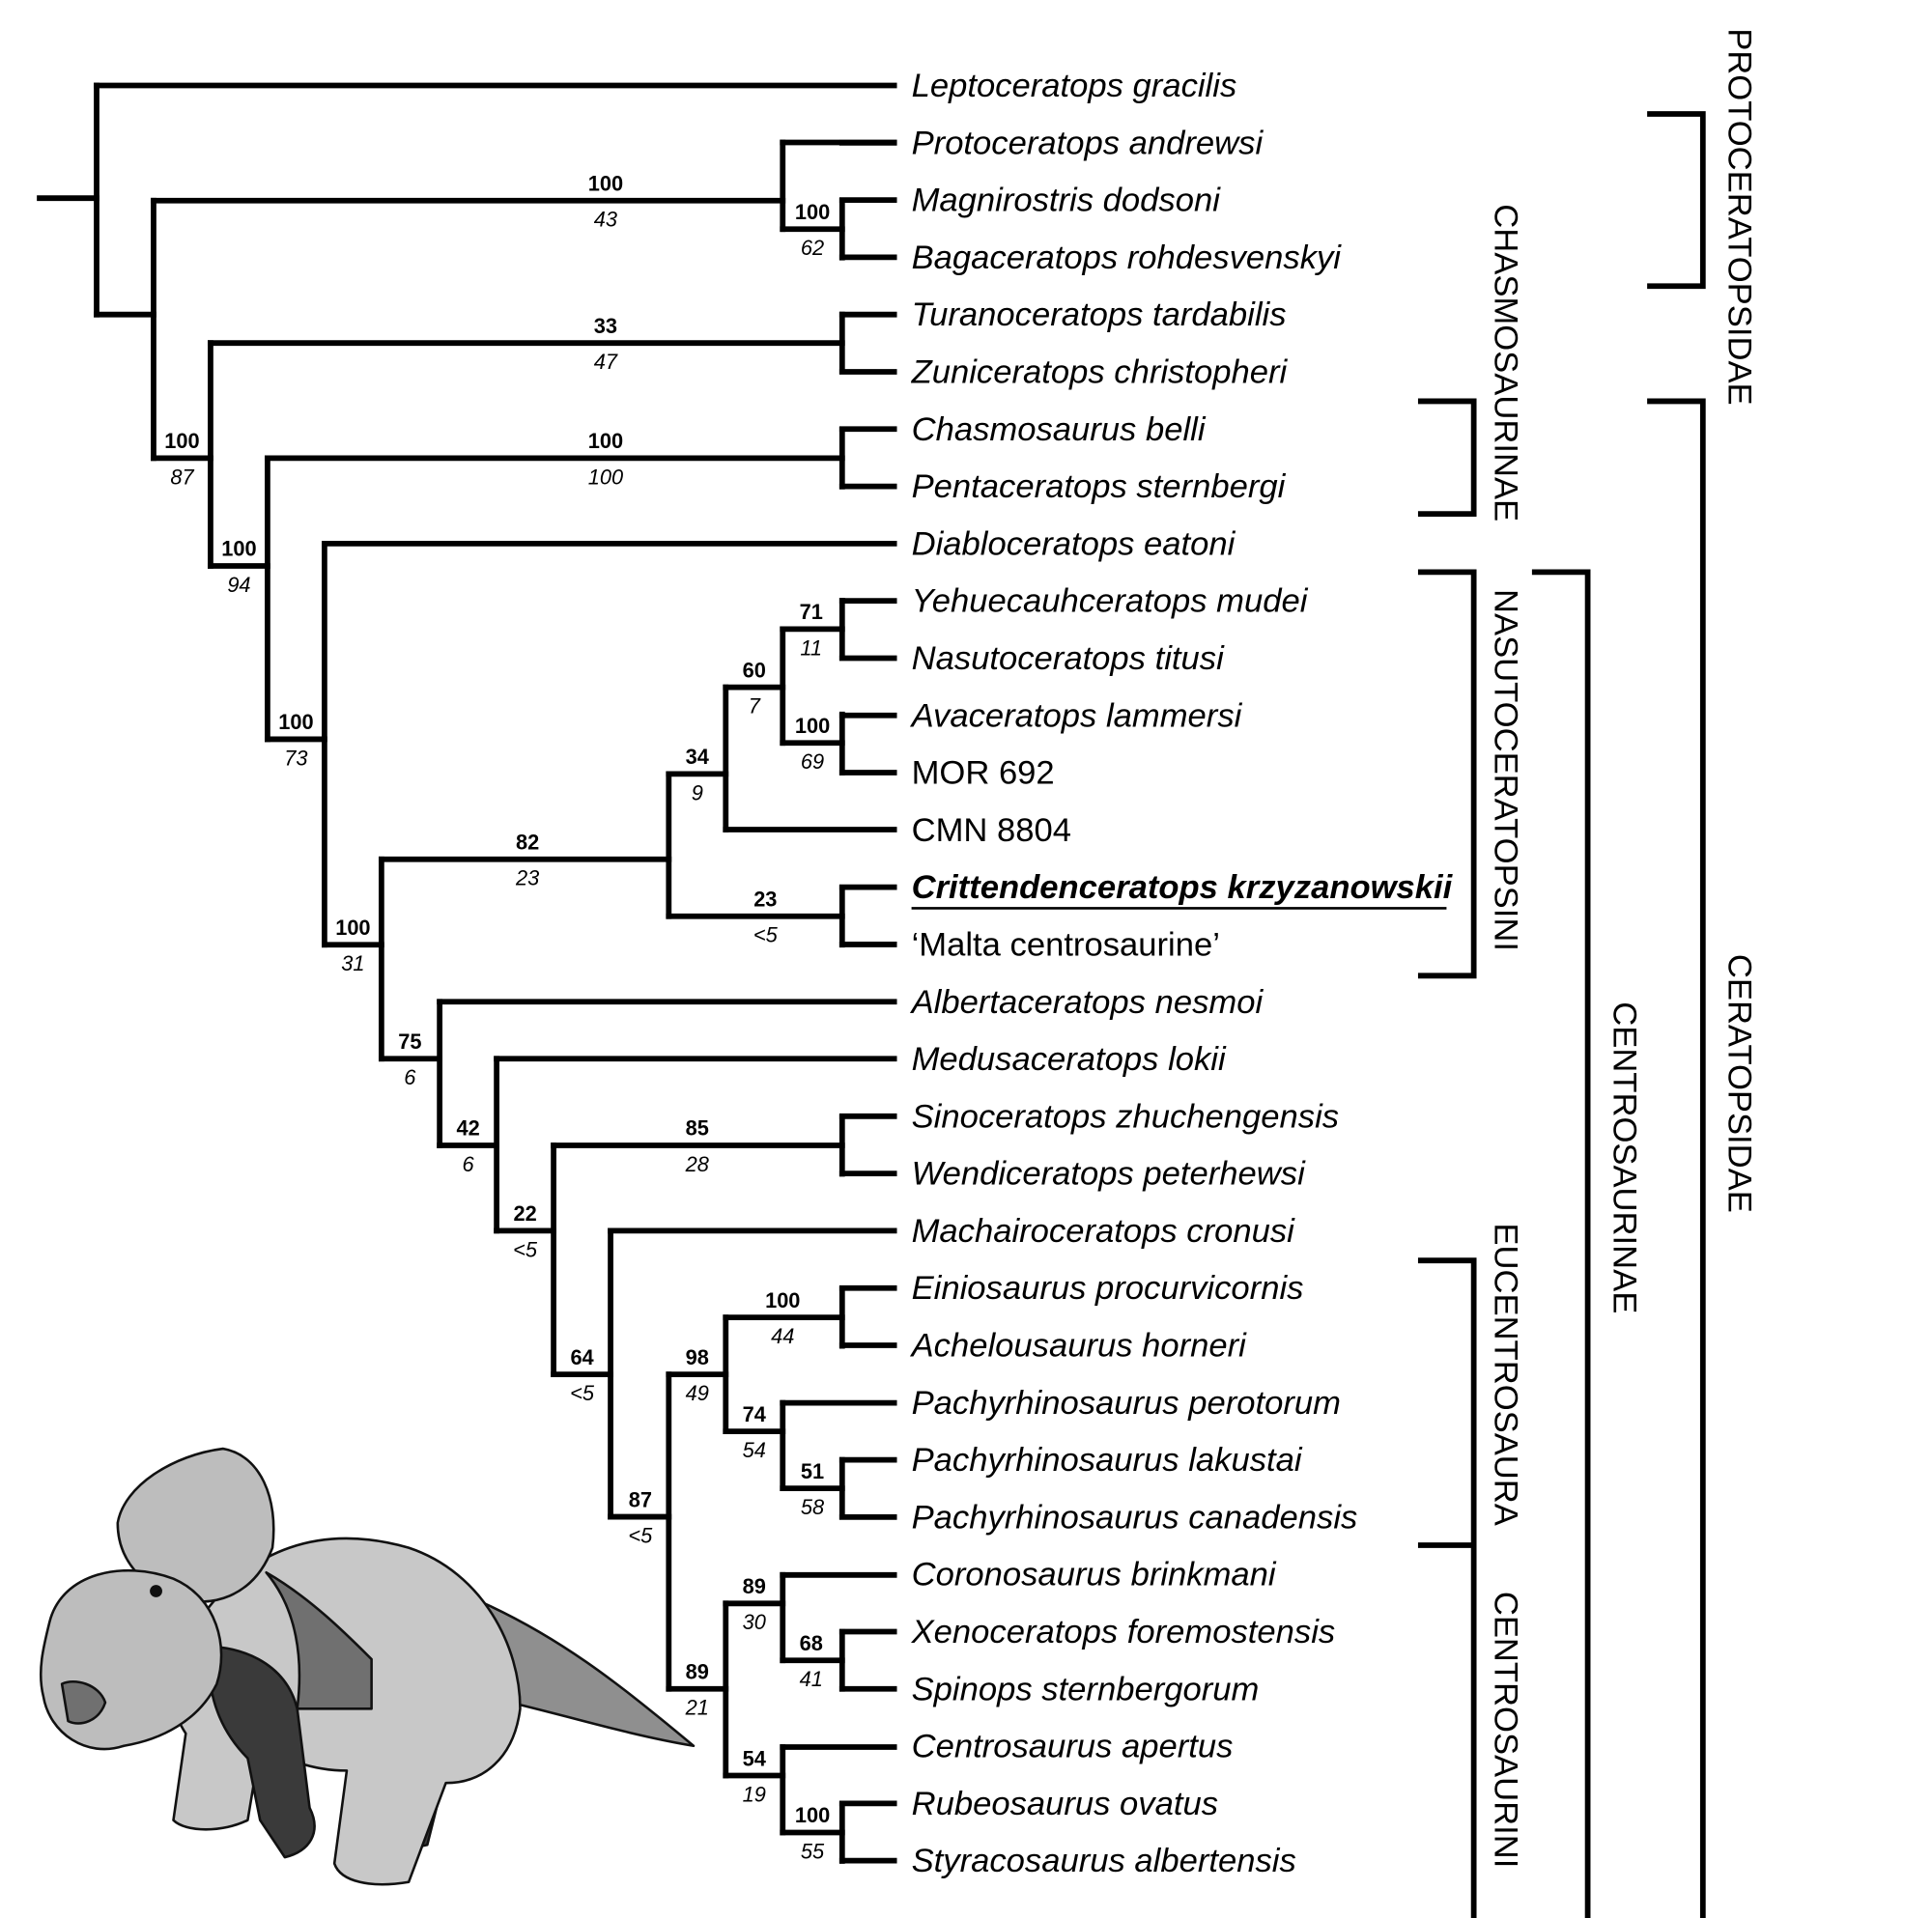 The width and height of the screenshot is (1932, 1918). Describe the element at coordinates (811, 647) in the screenshot. I see `support-lower-value: 11` at that location.